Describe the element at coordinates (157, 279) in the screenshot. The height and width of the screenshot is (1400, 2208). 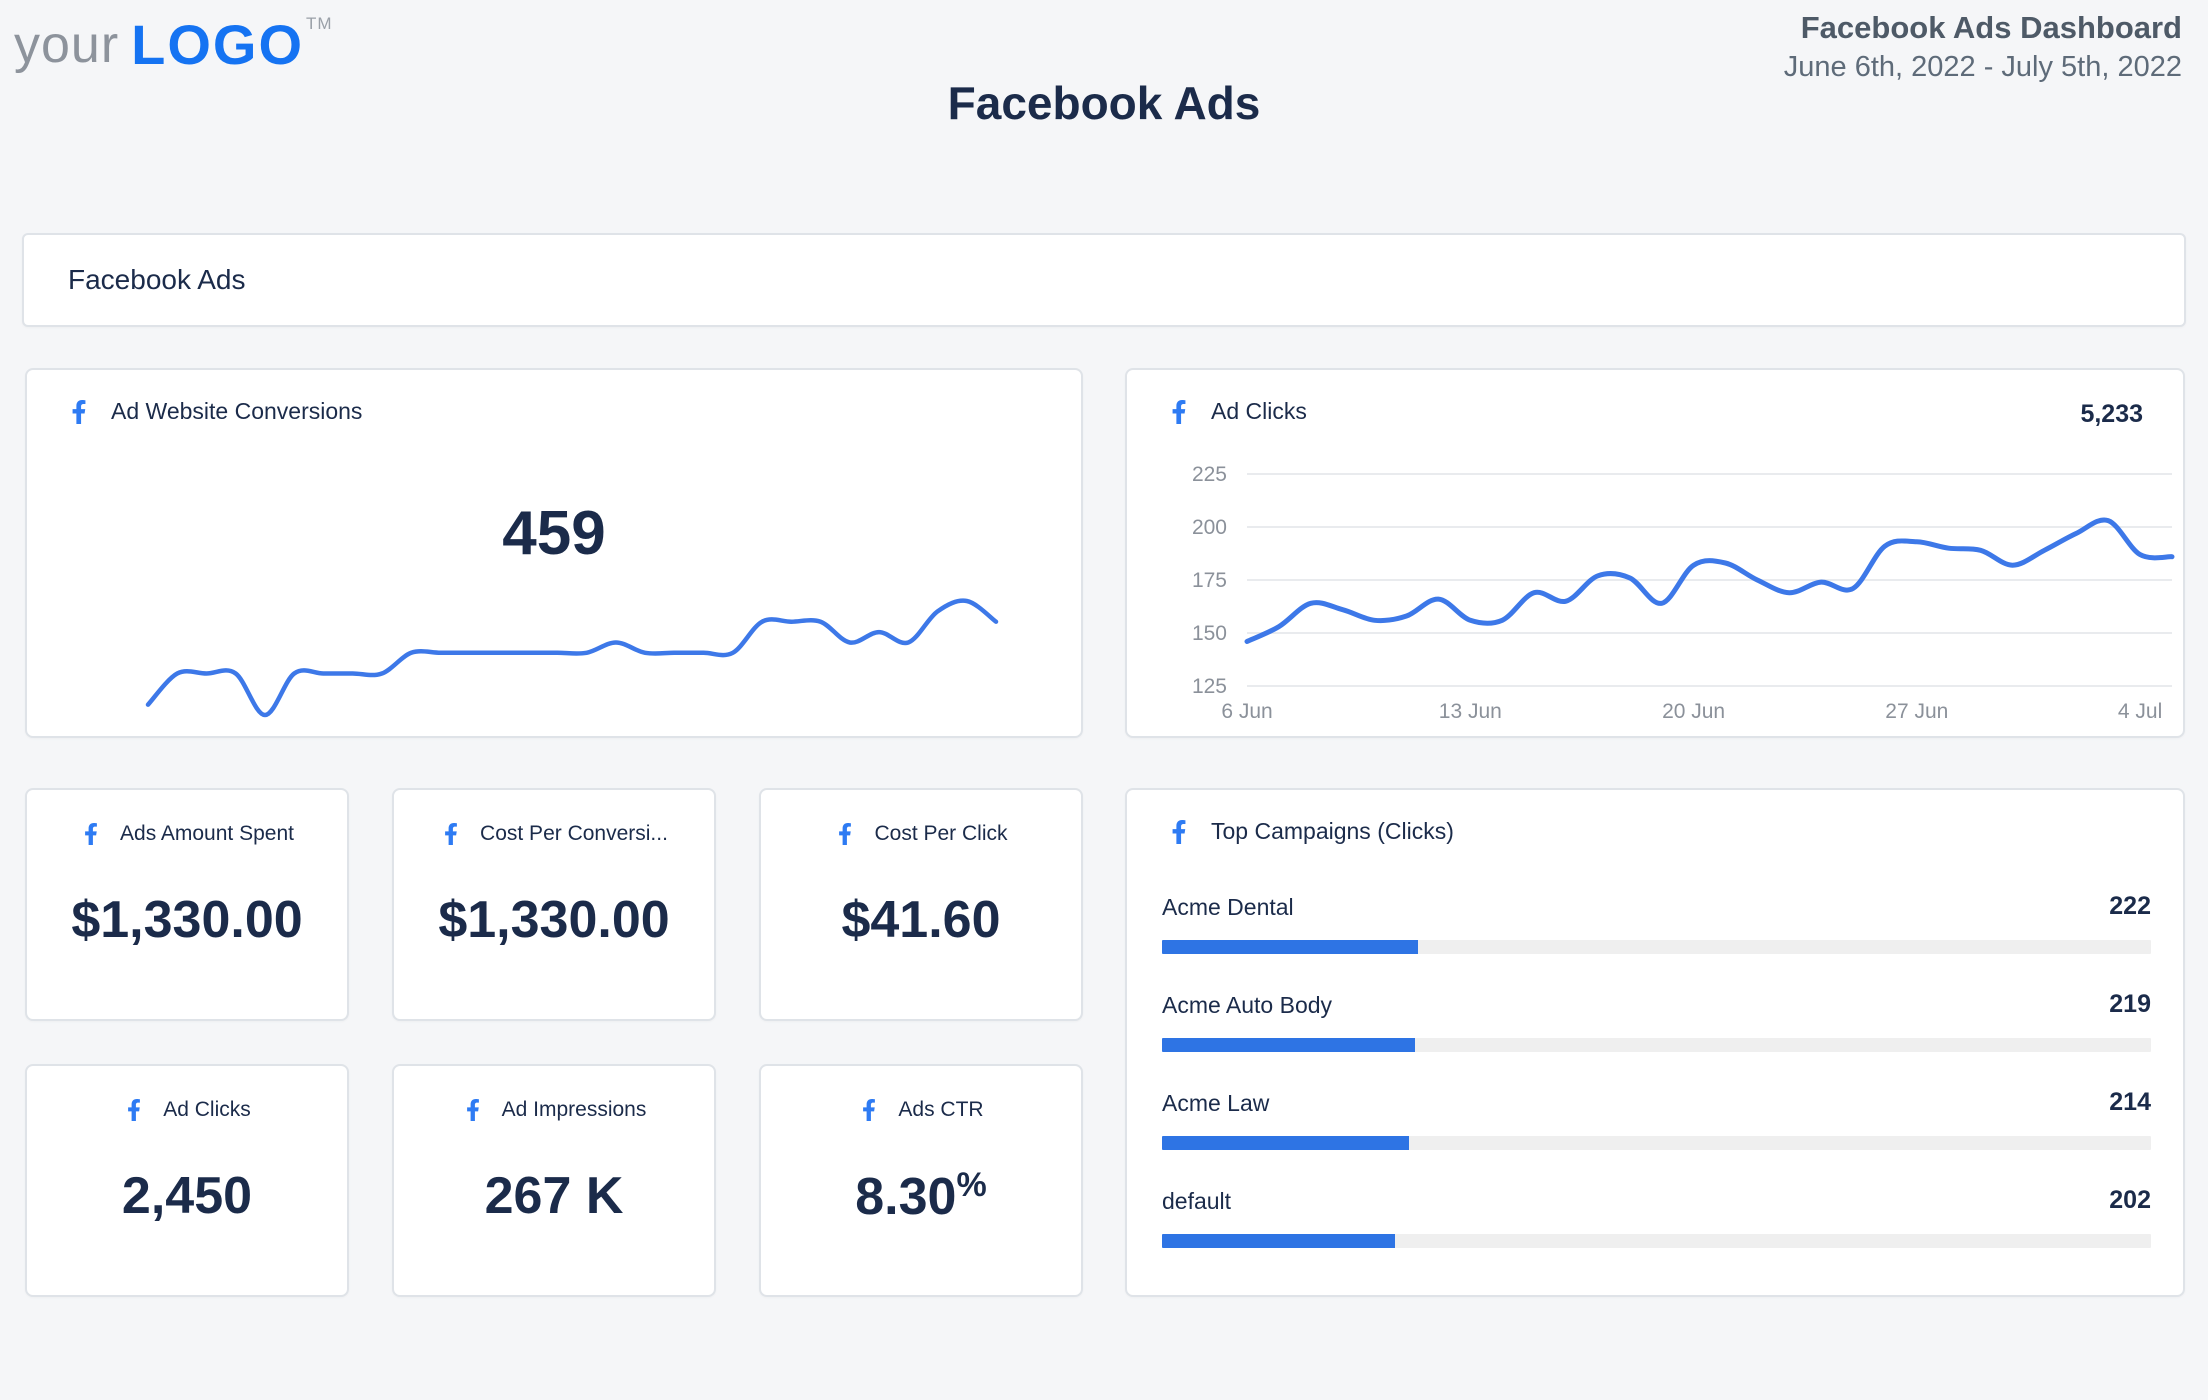
I see `section-header-label: Facebook Ads` at that location.